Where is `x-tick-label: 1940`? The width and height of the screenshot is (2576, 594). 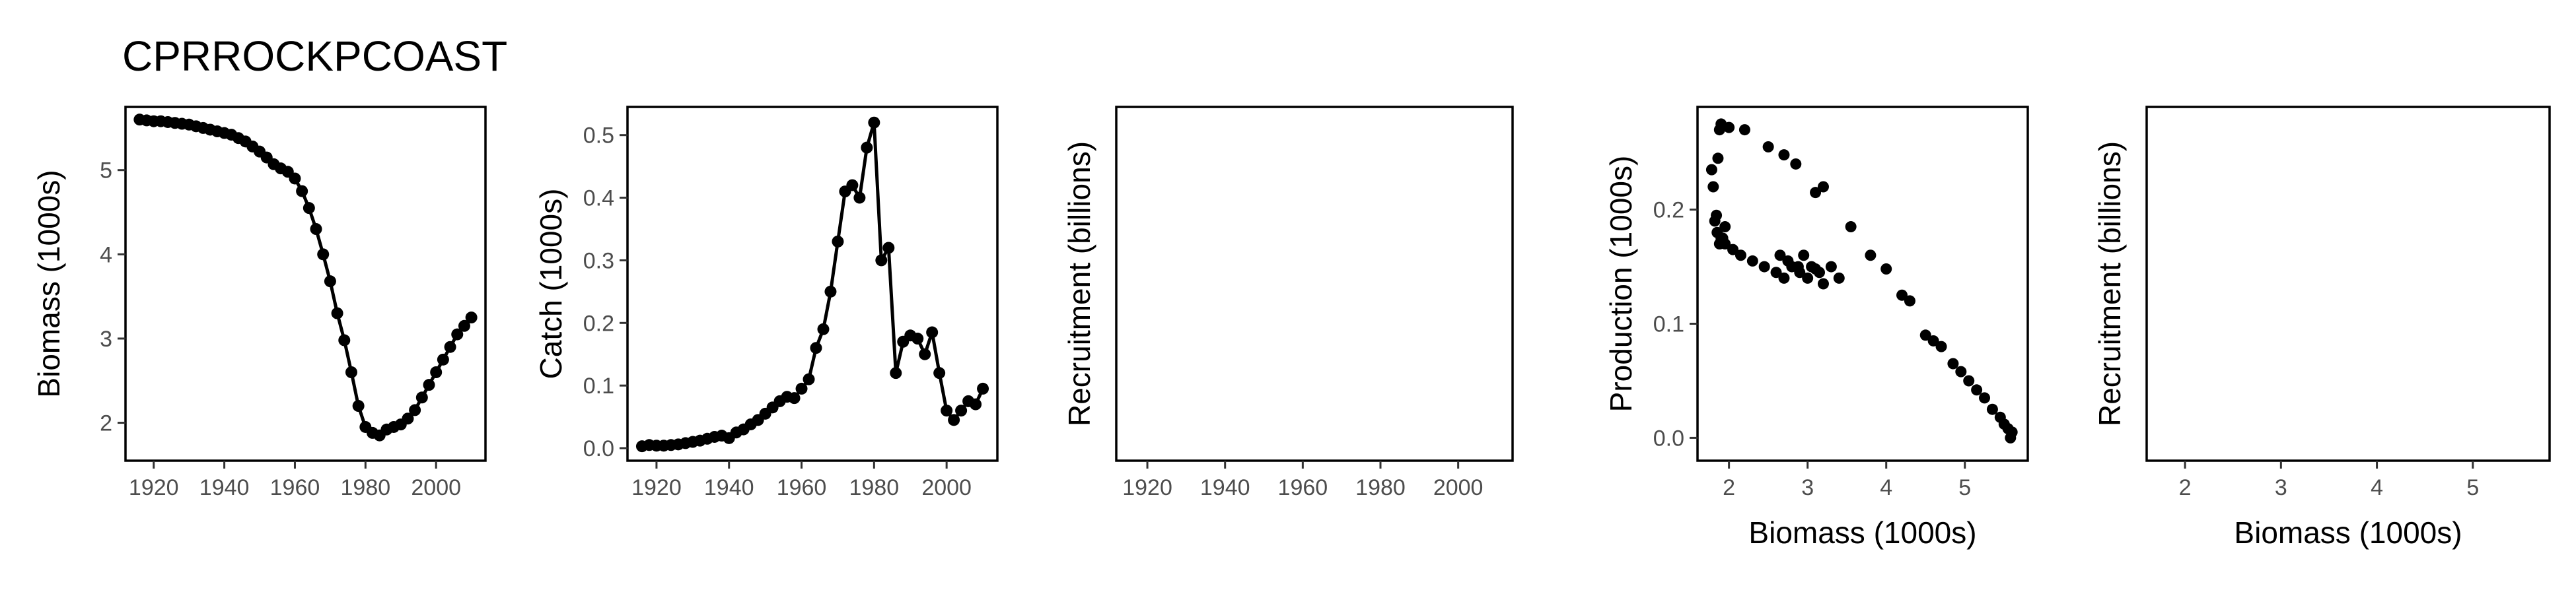 x-tick-label: 1940 is located at coordinates (1225, 487).